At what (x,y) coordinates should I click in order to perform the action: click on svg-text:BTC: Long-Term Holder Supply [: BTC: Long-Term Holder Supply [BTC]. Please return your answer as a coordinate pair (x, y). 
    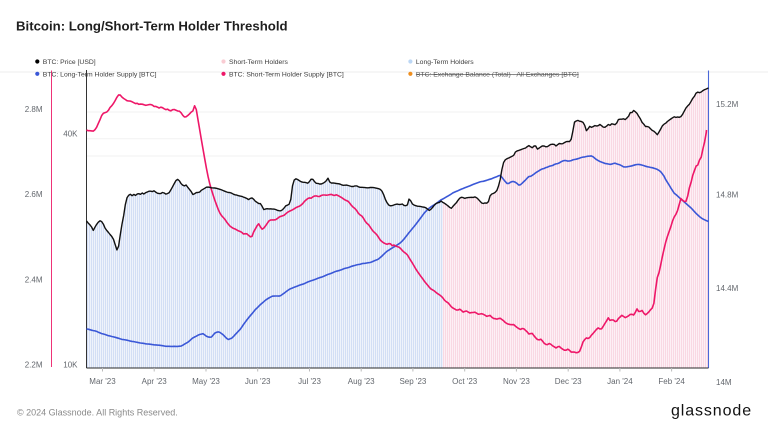
    Looking at the image, I should click on (100, 74).